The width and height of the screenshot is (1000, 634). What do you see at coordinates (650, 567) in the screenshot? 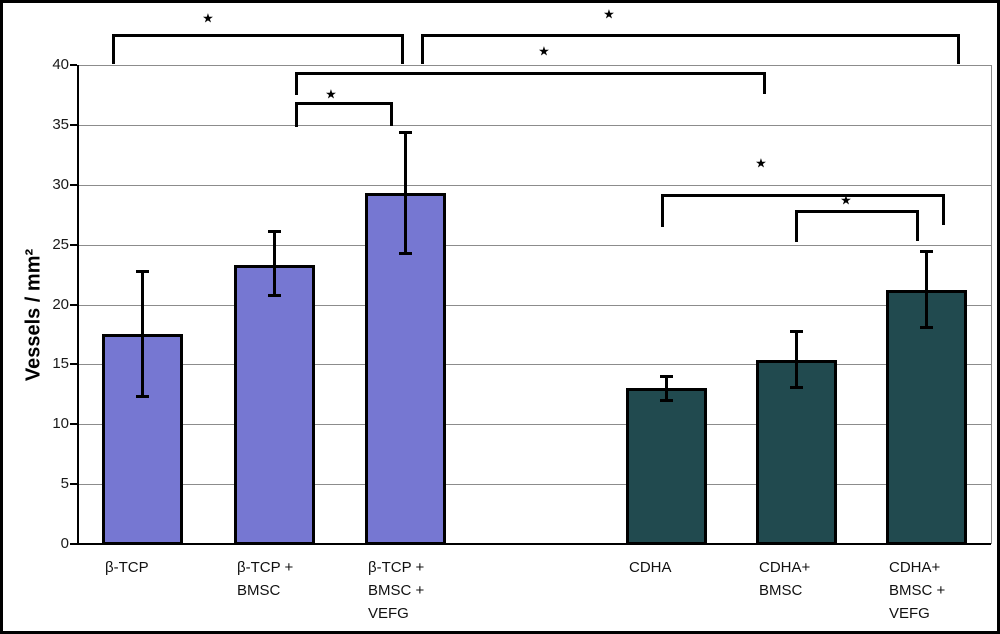
I see `x-category-label: CDHA` at bounding box center [650, 567].